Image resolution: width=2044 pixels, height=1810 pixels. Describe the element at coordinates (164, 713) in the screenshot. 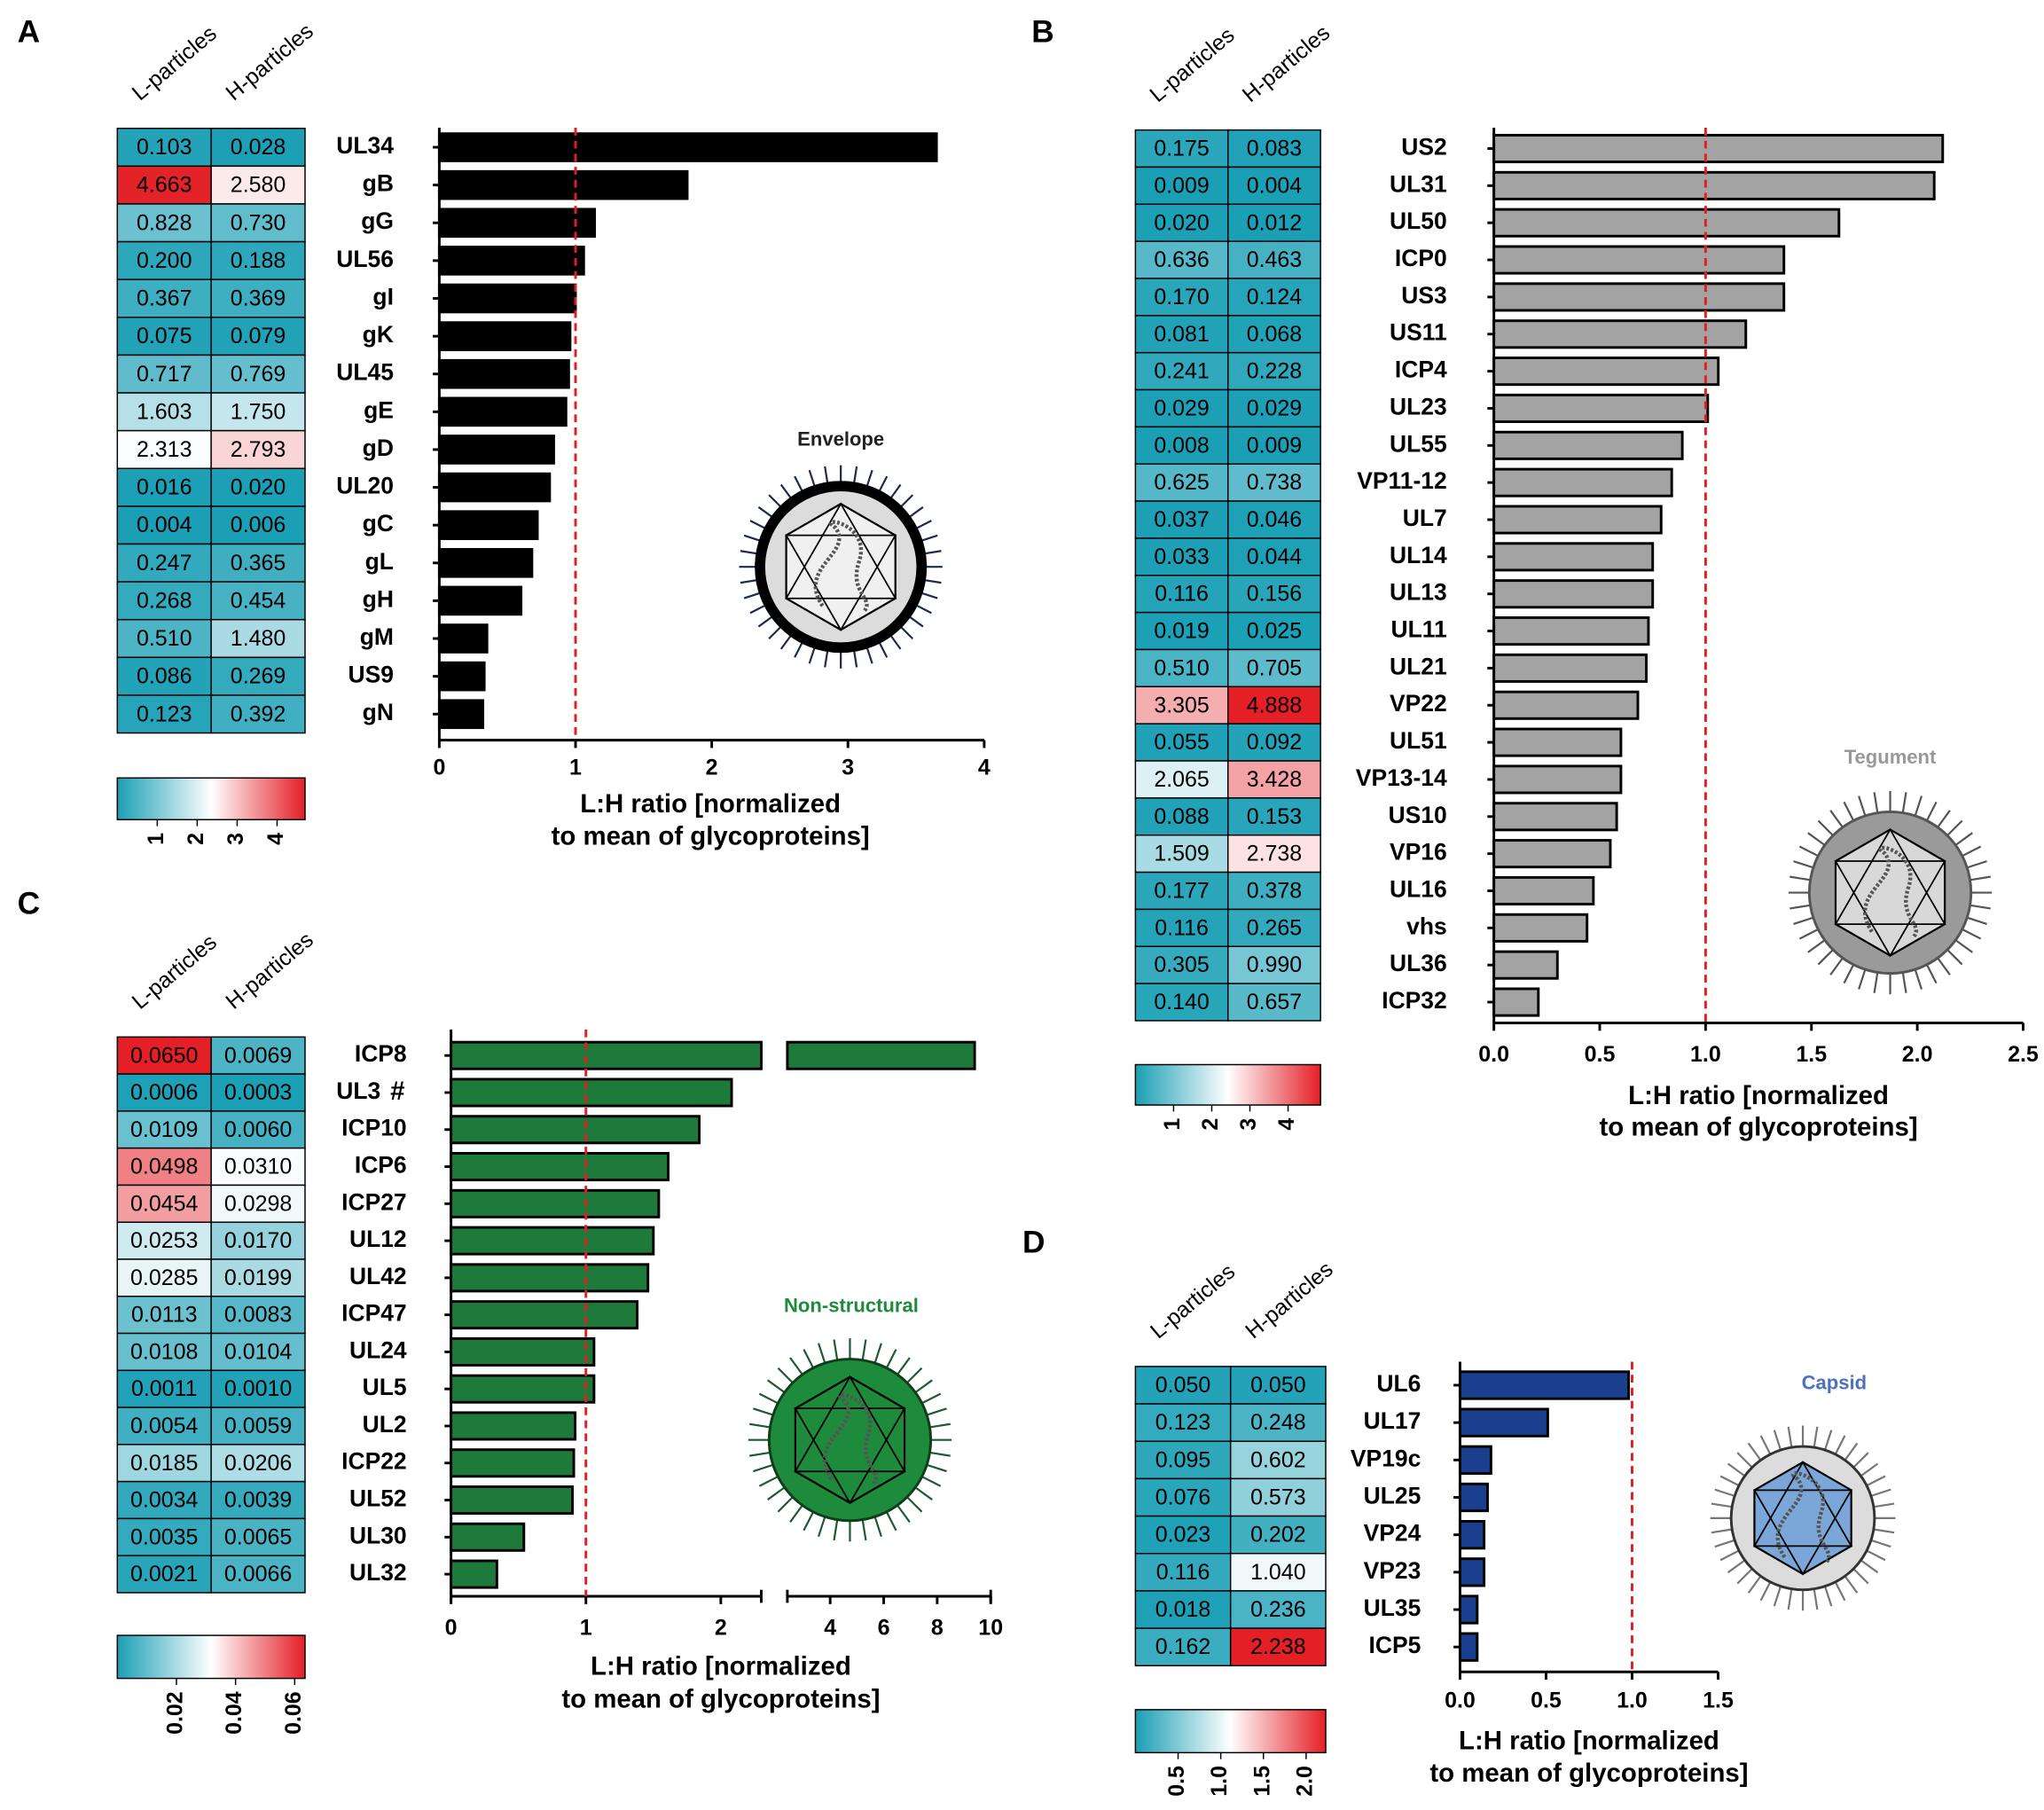

I see `cell-label: 0.123` at that location.